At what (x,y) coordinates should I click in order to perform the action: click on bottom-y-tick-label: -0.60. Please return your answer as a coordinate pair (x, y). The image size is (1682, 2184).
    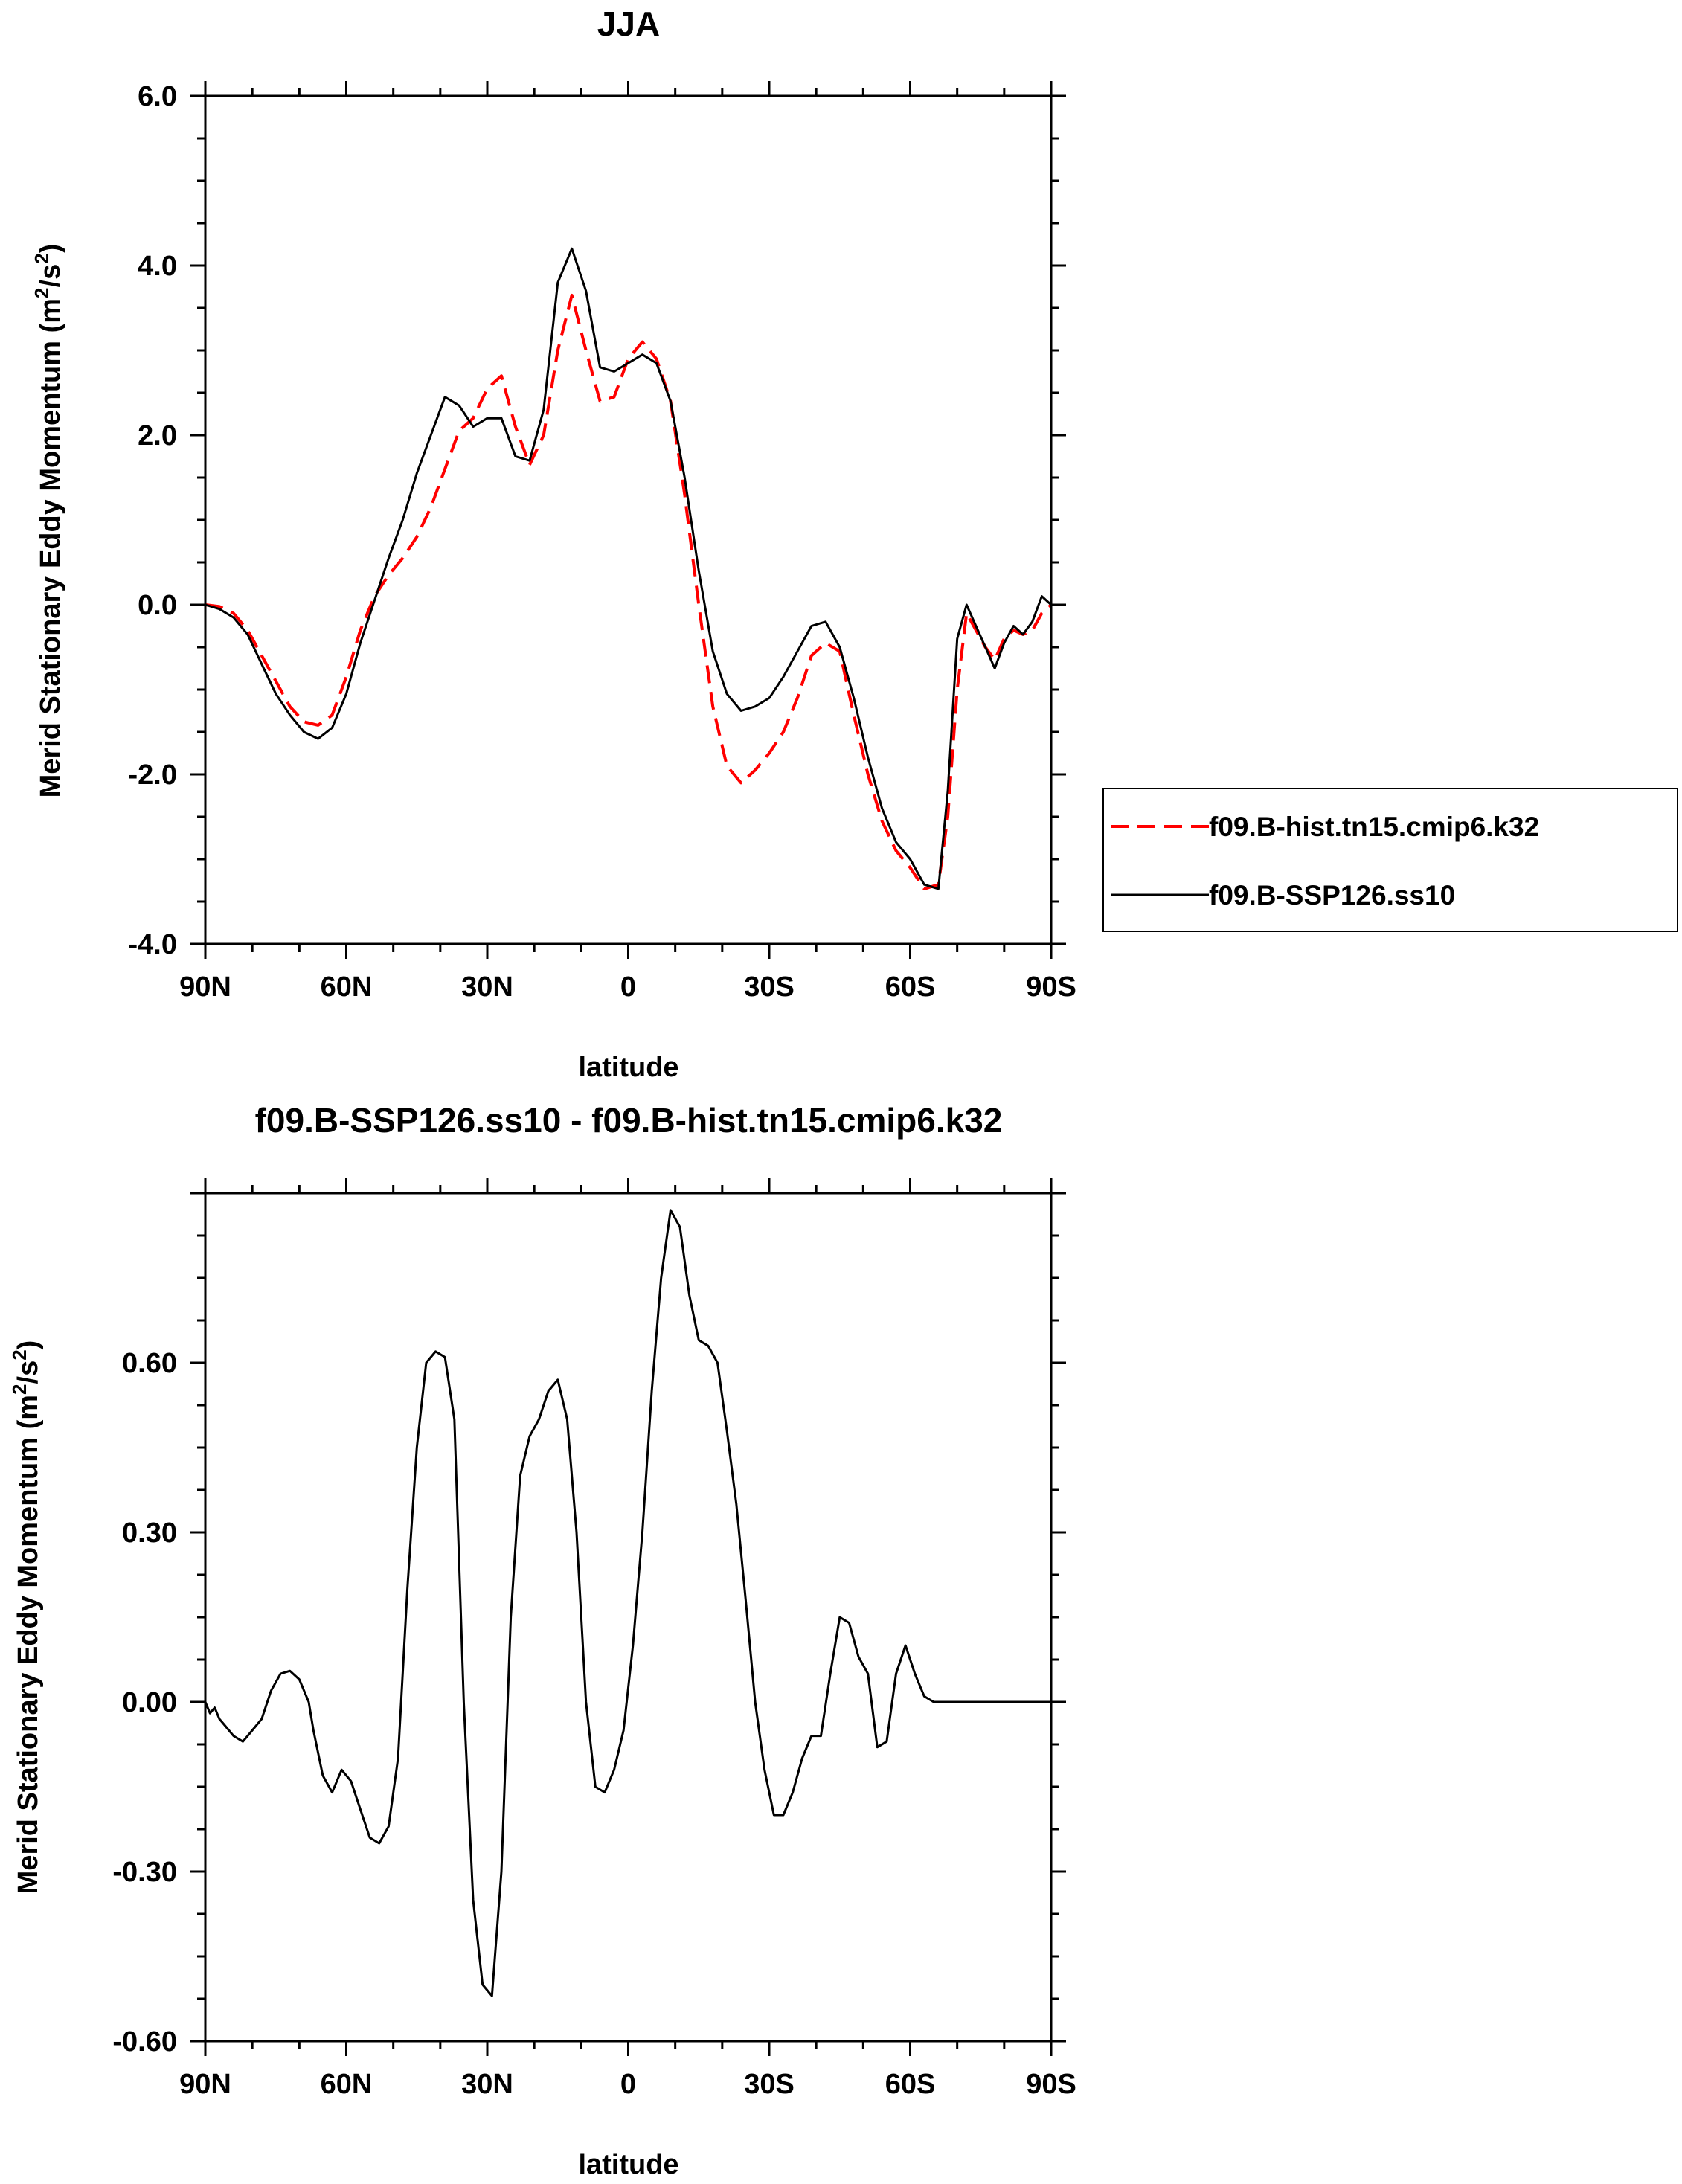
    Looking at the image, I should click on (144, 2042).